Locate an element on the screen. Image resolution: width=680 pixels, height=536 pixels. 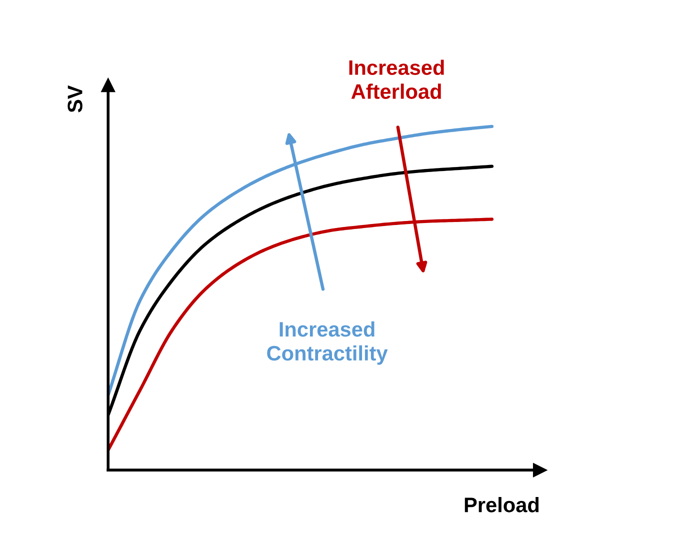
annotation: Increased Contractility is located at coordinates (327, 343).